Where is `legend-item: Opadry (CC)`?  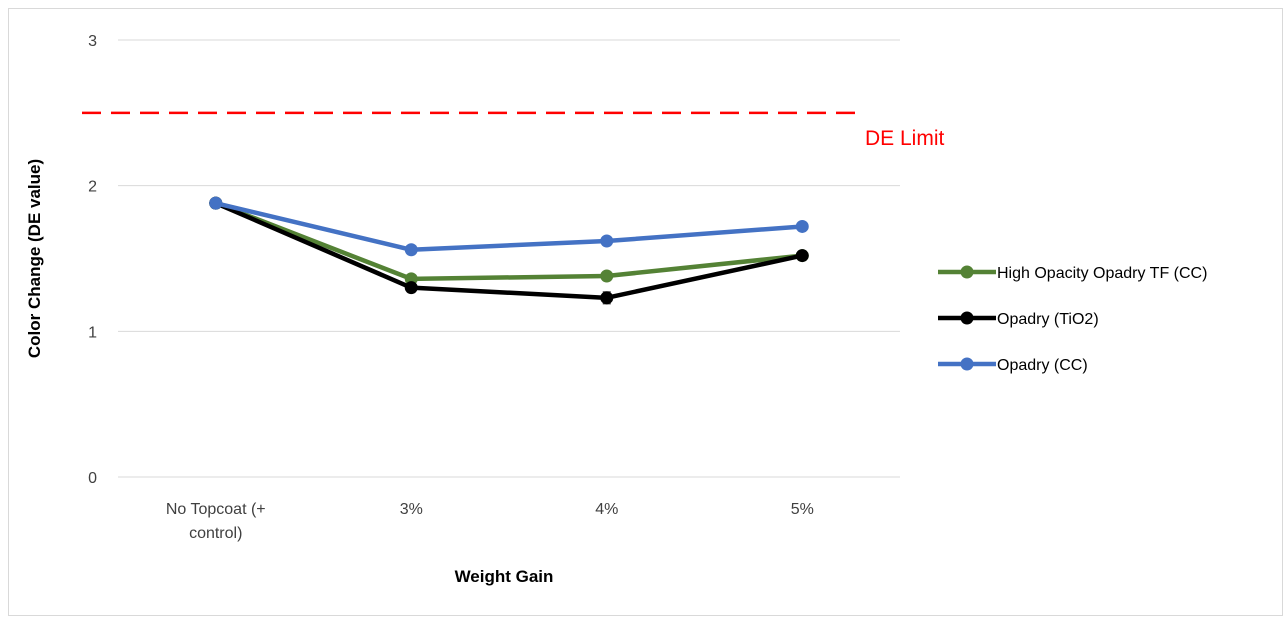
legend-item: Opadry (CC) is located at coordinates (1013, 365).